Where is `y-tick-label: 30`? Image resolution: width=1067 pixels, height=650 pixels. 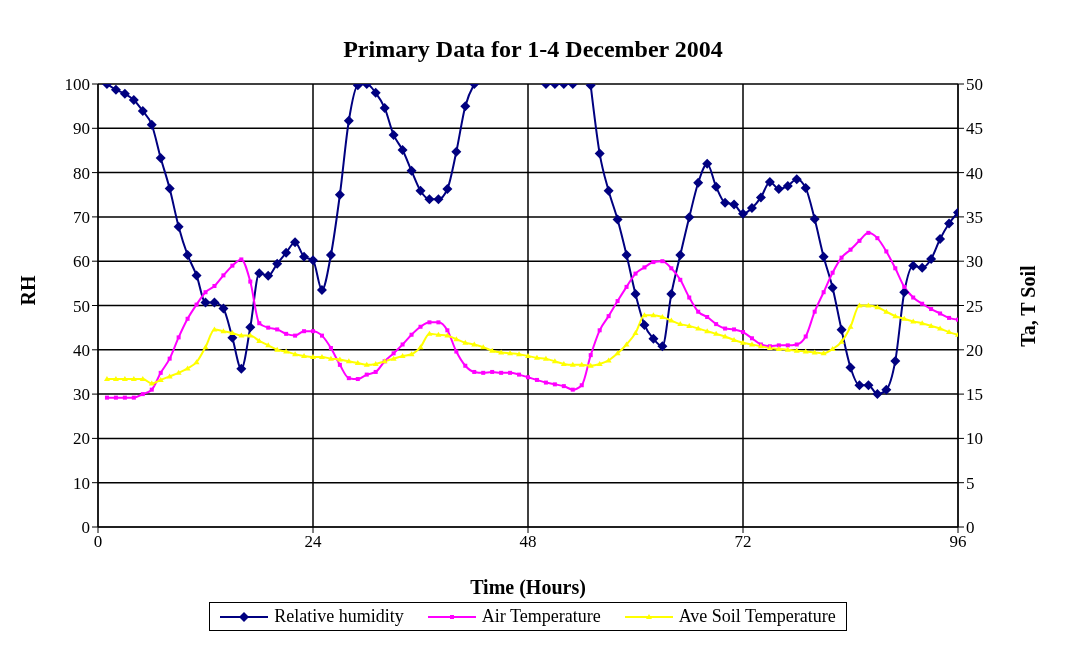 y-tick-label: 30 is located at coordinates (81, 395).